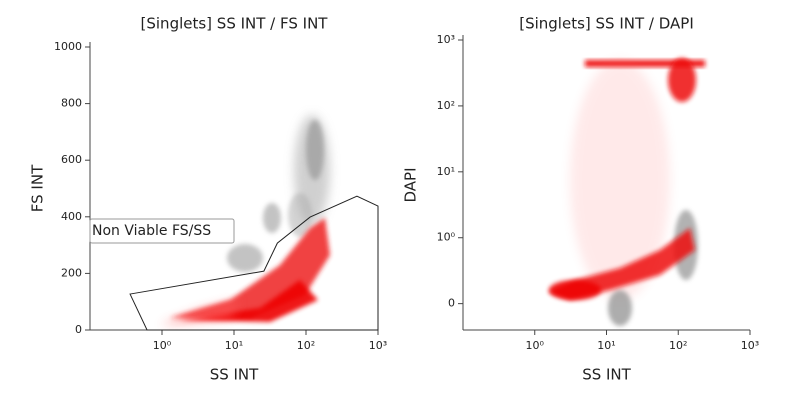 The image size is (793, 413). I want to click on y-tick-label: 600, so click(71, 159).